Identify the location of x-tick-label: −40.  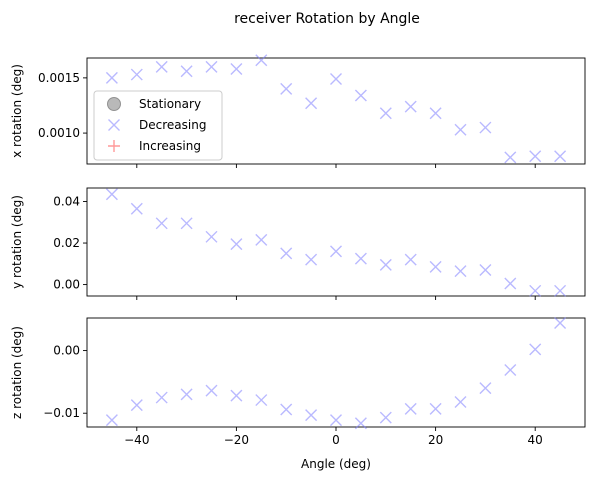
(136, 440).